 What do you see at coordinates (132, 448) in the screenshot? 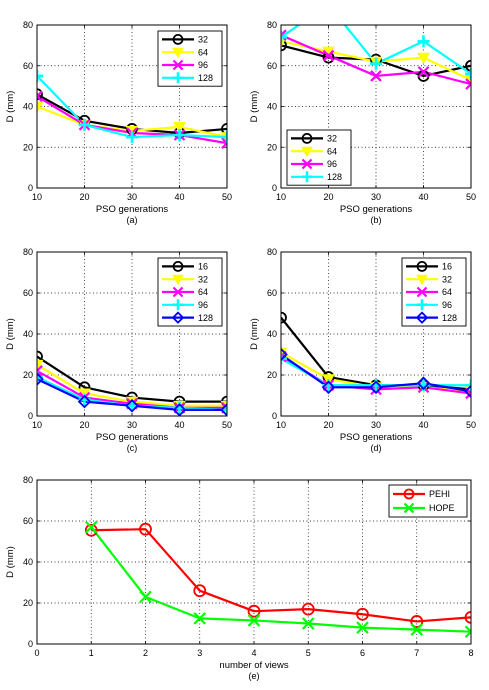
I see `chart-caption: (c)` at bounding box center [132, 448].